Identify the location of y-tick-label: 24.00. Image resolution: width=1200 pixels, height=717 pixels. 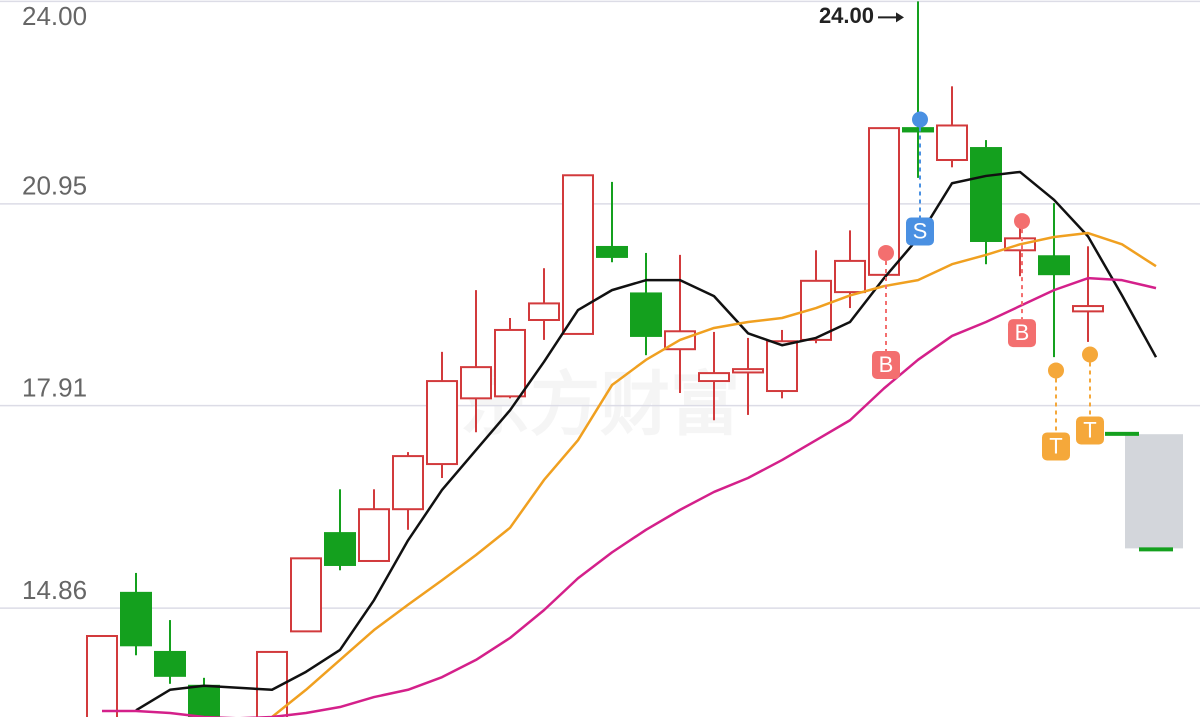
(54, 16).